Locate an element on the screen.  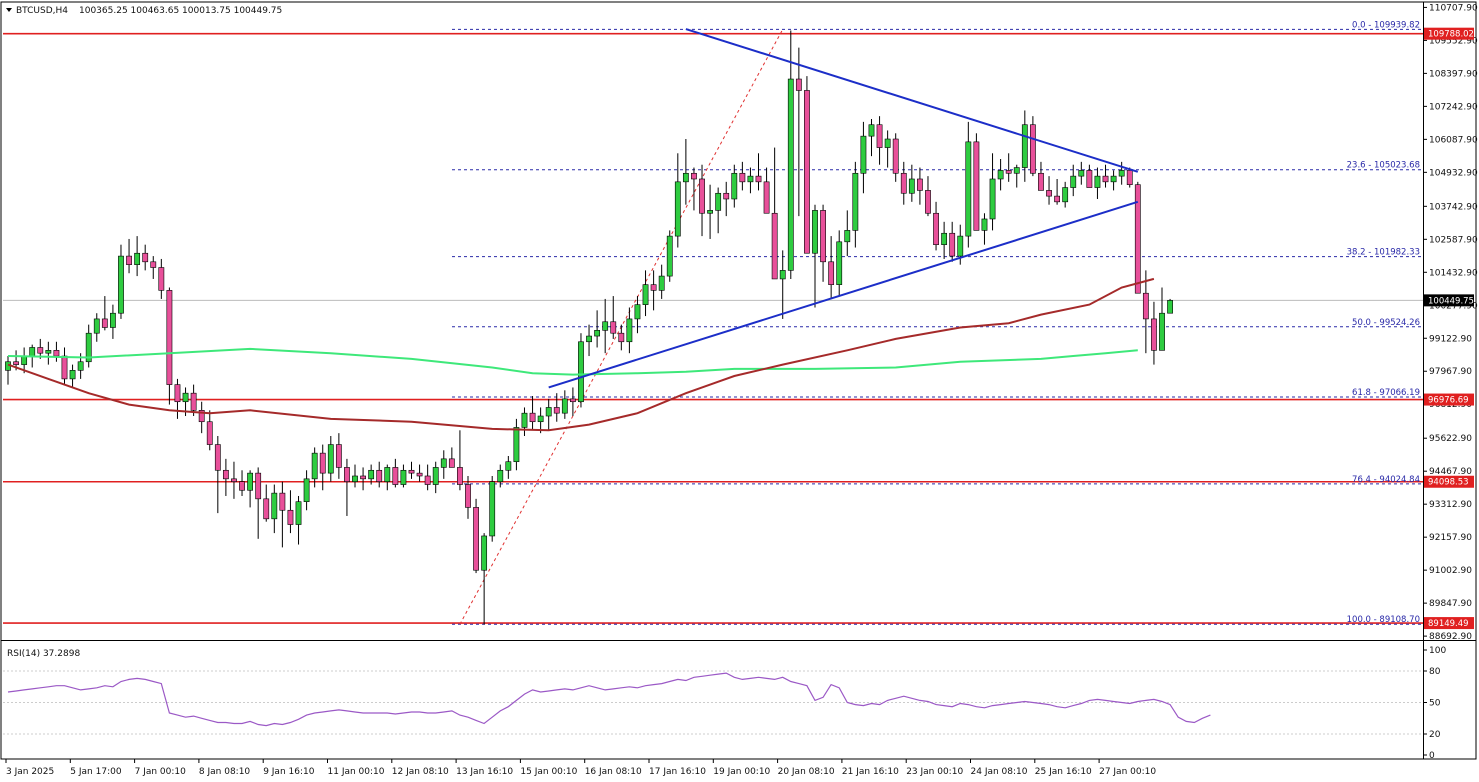
current-price-tag-label: 100449.75 is located at coordinates (1451, 301).